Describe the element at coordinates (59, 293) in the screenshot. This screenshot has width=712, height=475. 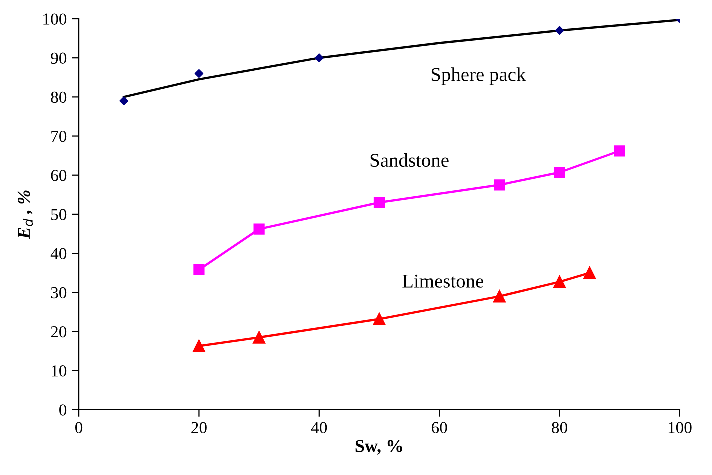
I see `y-tick-label: 30` at that location.